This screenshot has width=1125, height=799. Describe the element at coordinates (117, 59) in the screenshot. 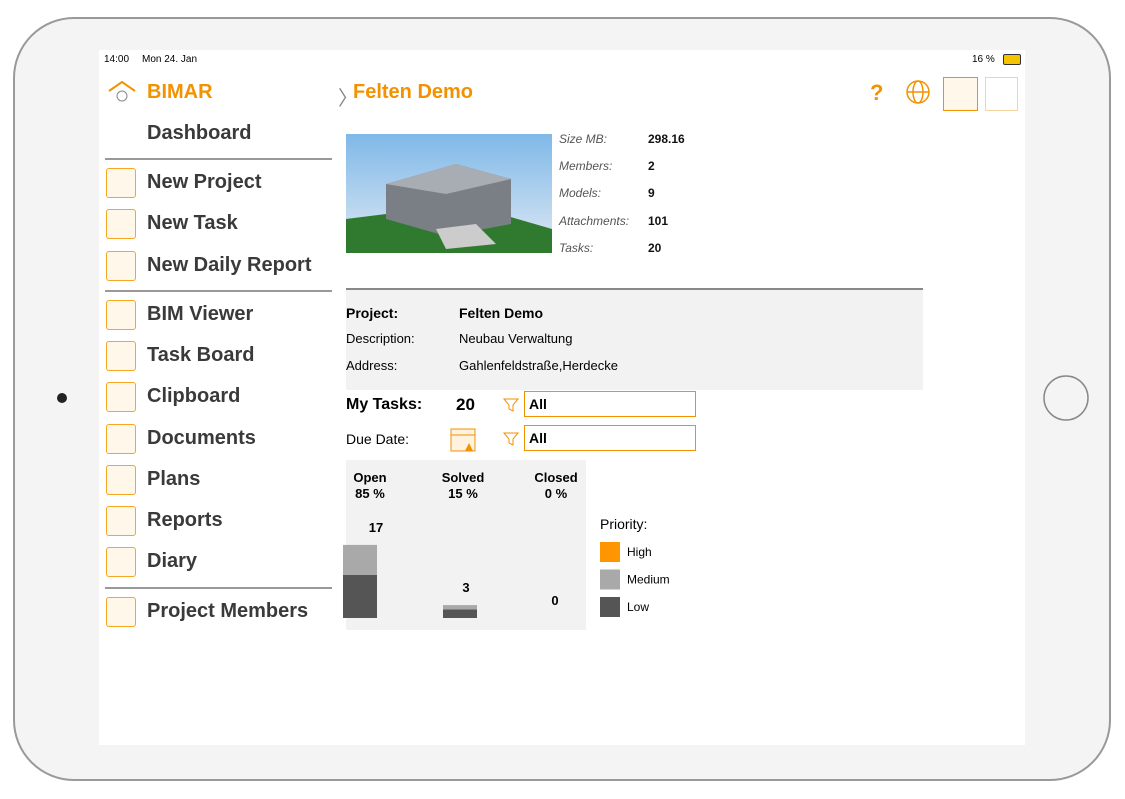

I see `status-time: 14:00` at that location.